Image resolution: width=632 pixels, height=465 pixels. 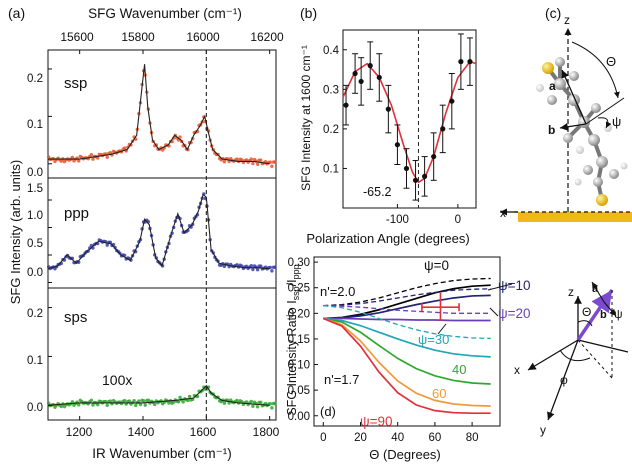 I want to click on psi-10-leader, so click(x=500, y=287).